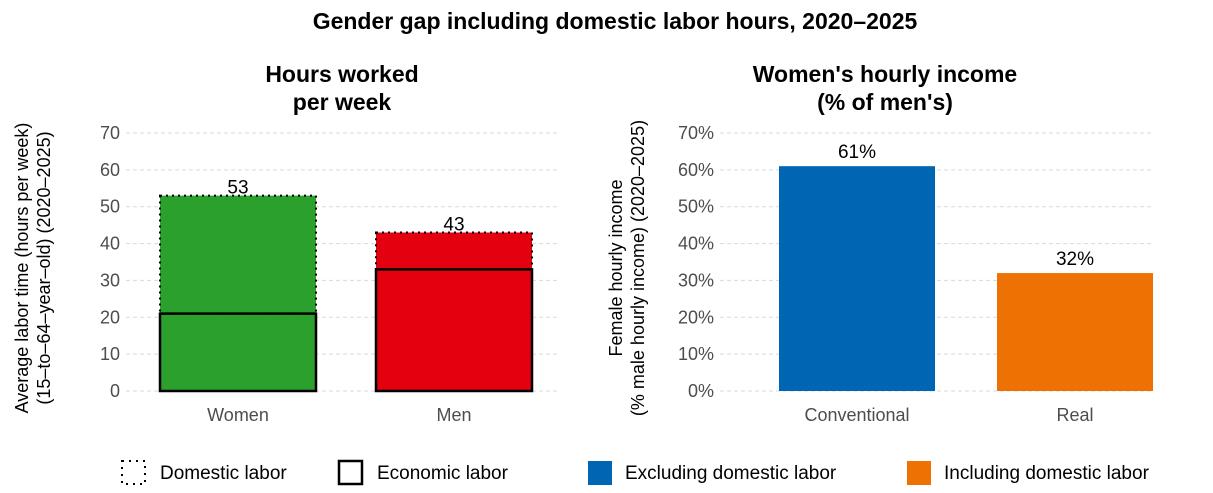  Describe the element at coordinates (696, 262) in the screenshot. I see `income-y-axis: 0% 10% 20% 30% 40% 50% 60% 70%` at that location.